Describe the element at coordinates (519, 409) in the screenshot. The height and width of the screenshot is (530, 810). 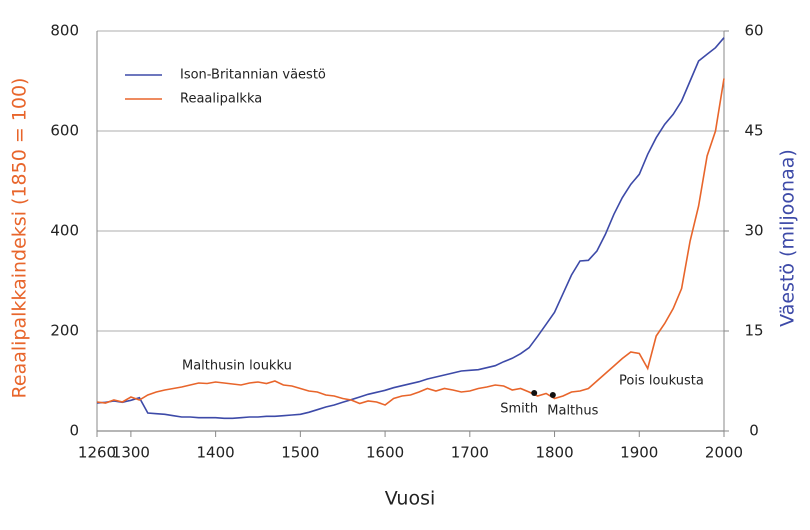
I see `point-label: Smith` at that location.